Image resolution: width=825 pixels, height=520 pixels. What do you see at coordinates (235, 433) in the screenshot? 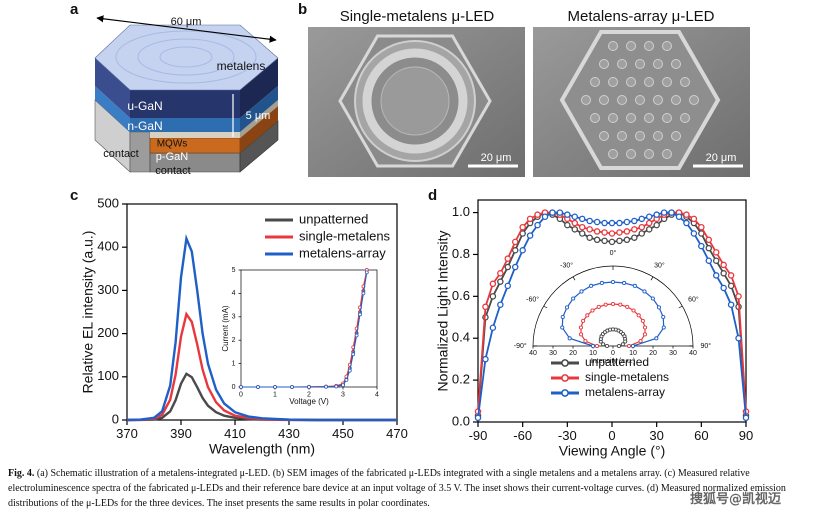
I see `x-tick-label: 410` at bounding box center [235, 433].